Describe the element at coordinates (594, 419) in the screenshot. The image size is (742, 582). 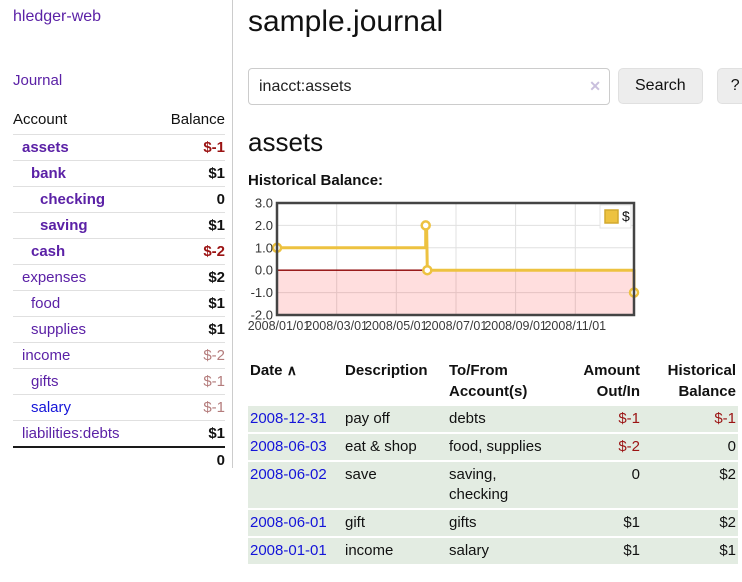
I see `transaction-amount: $-1` at that location.